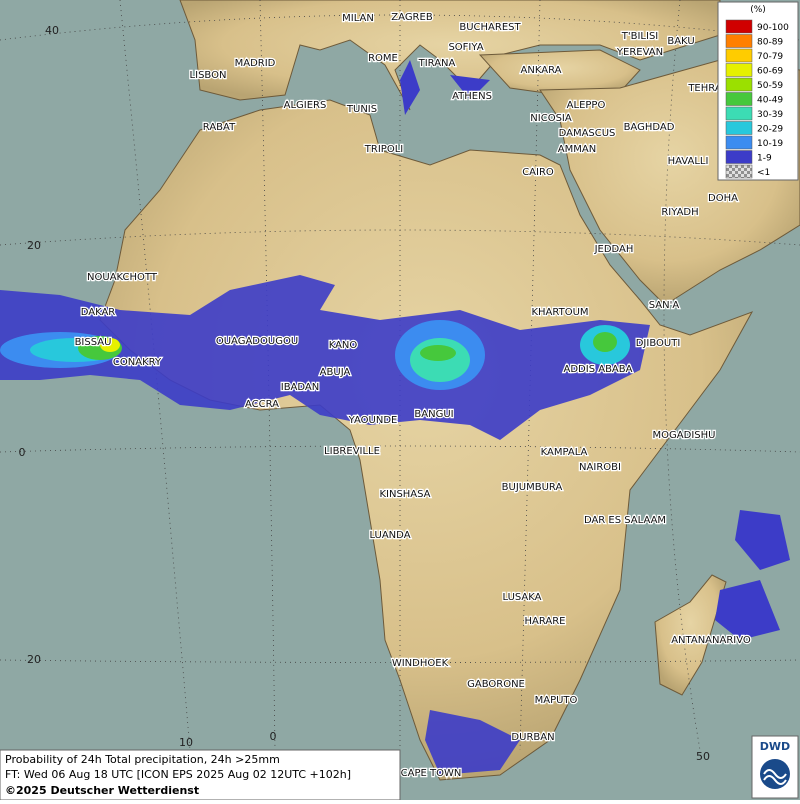 The height and width of the screenshot is (804, 800). What do you see at coordinates (137, 362) in the screenshot?
I see `city-label: CONAKRY` at bounding box center [137, 362].